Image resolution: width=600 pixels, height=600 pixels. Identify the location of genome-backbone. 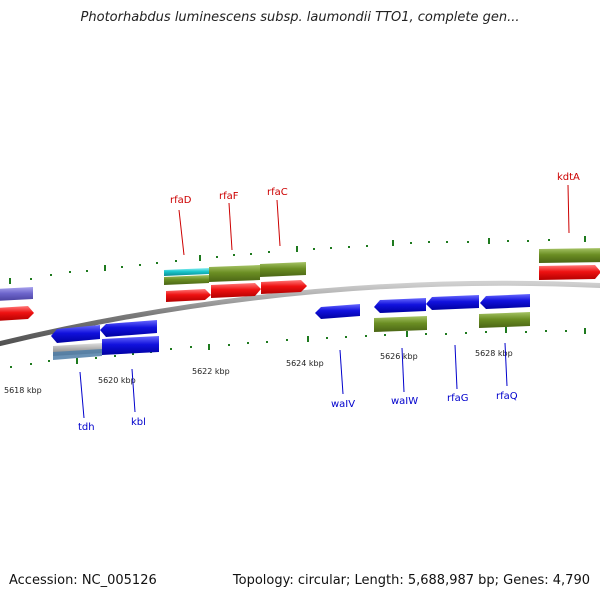
(300, 313).